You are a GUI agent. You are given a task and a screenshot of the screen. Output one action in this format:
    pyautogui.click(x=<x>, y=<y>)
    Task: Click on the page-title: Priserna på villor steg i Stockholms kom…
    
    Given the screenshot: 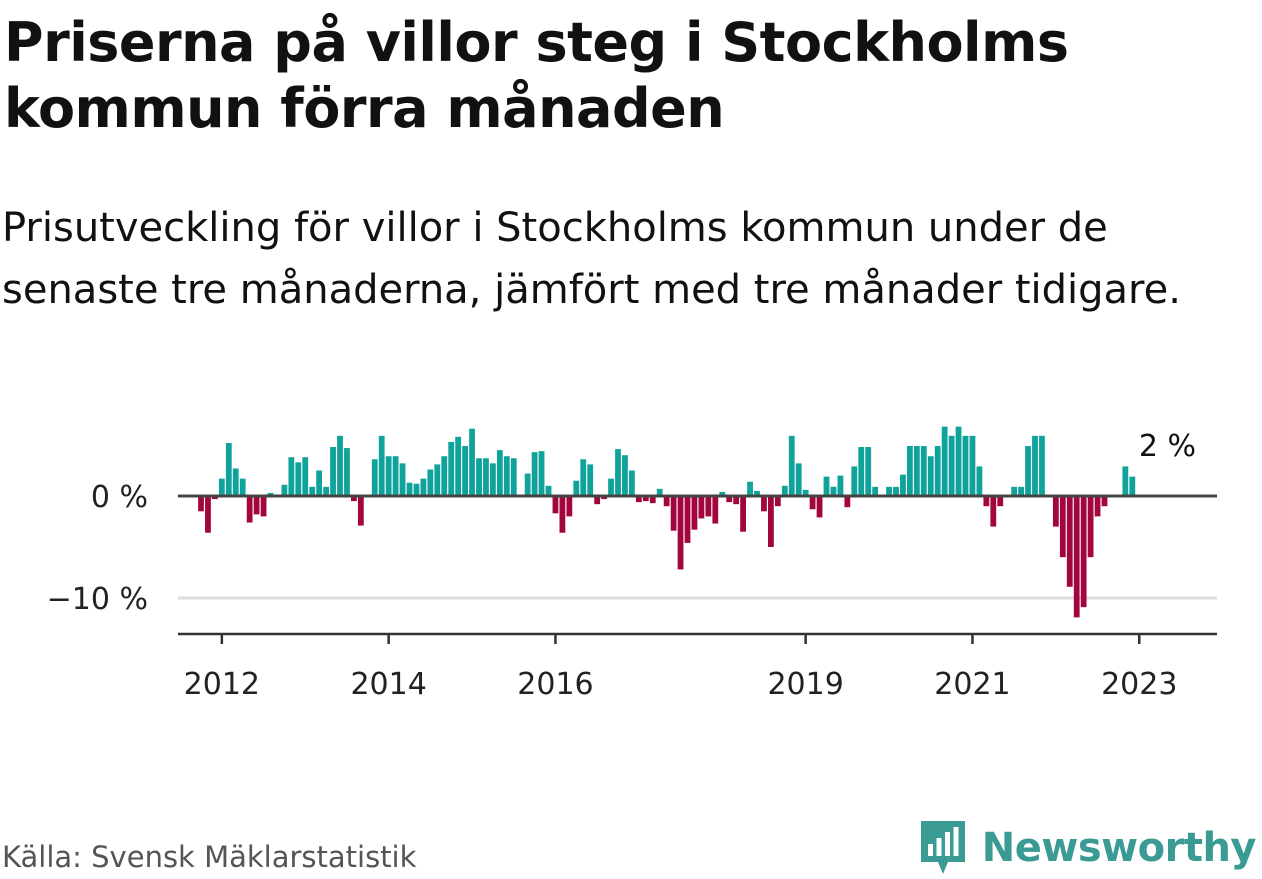 What is the action you would take?
    pyautogui.click(x=536, y=75)
    